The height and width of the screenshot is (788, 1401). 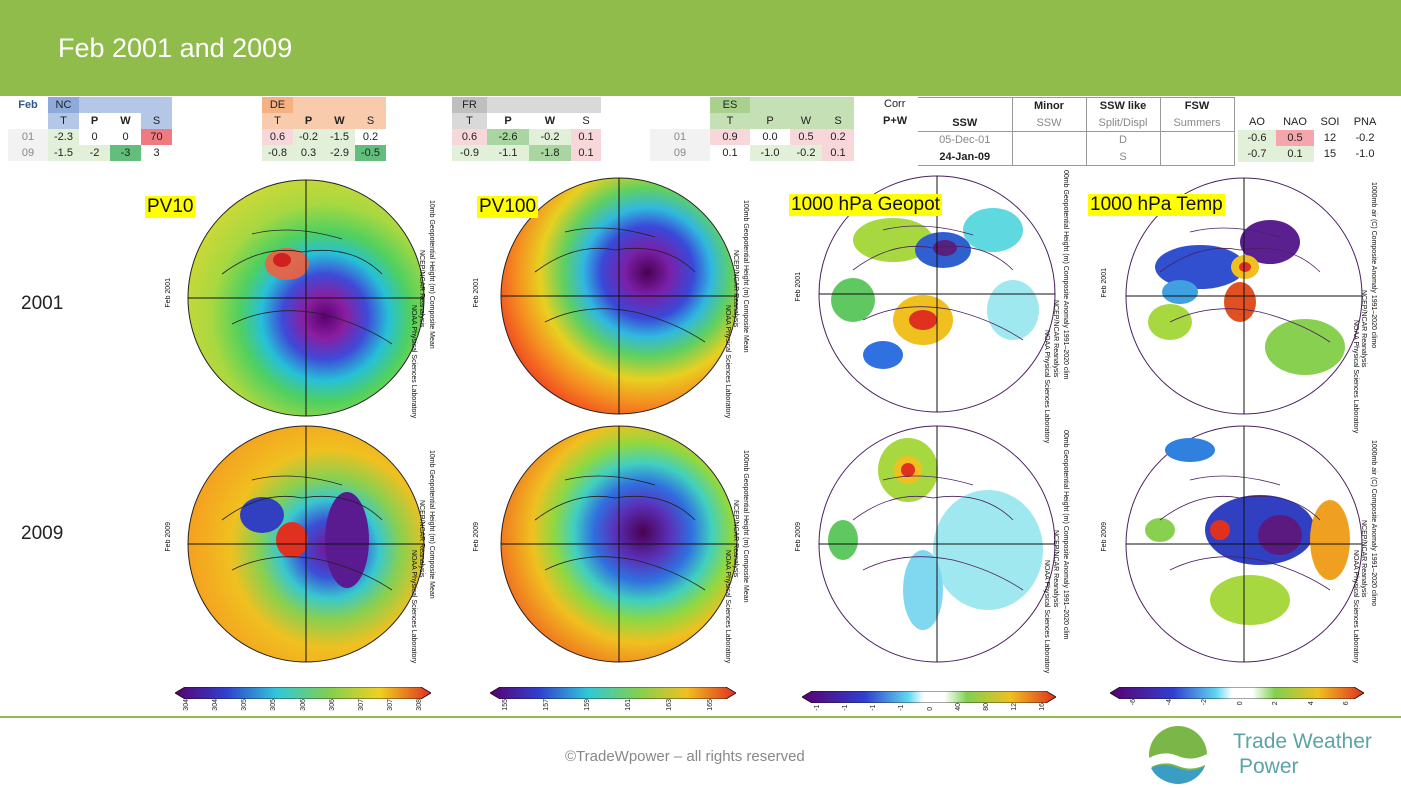 I want to click on nc-cell: -2, so click(x=94, y=153).